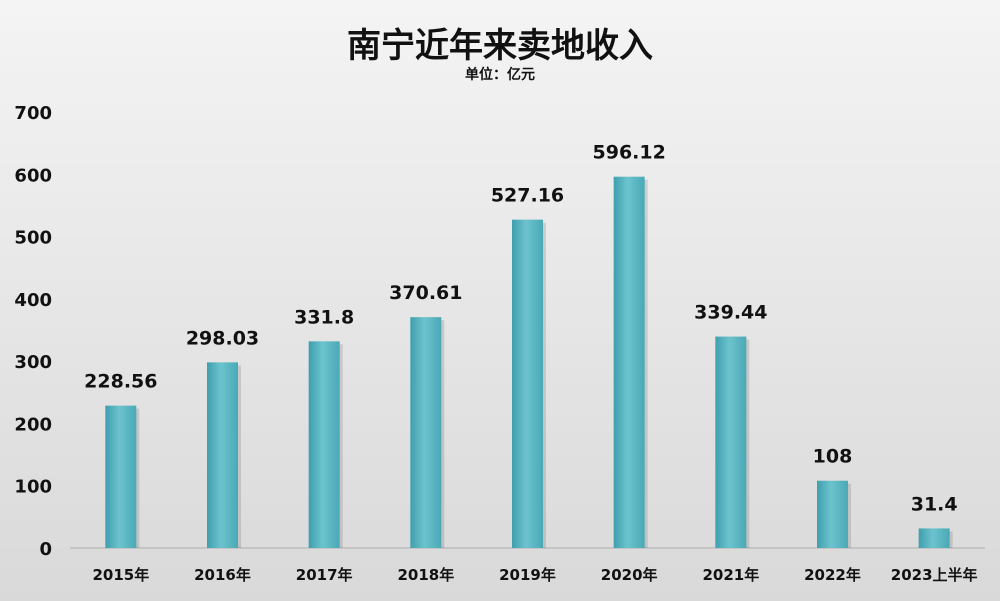  What do you see at coordinates (222, 575) in the screenshot?
I see `x-tick-label: 2016年` at bounding box center [222, 575].